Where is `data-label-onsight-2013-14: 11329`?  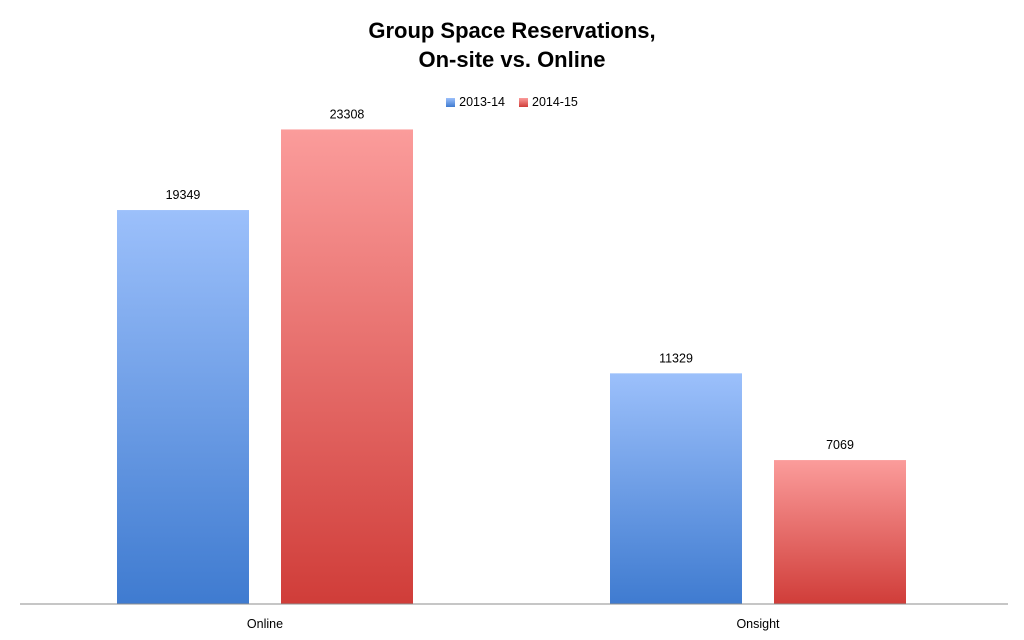
data-label-onsight-2013-14: 11329 is located at coordinates (676, 358).